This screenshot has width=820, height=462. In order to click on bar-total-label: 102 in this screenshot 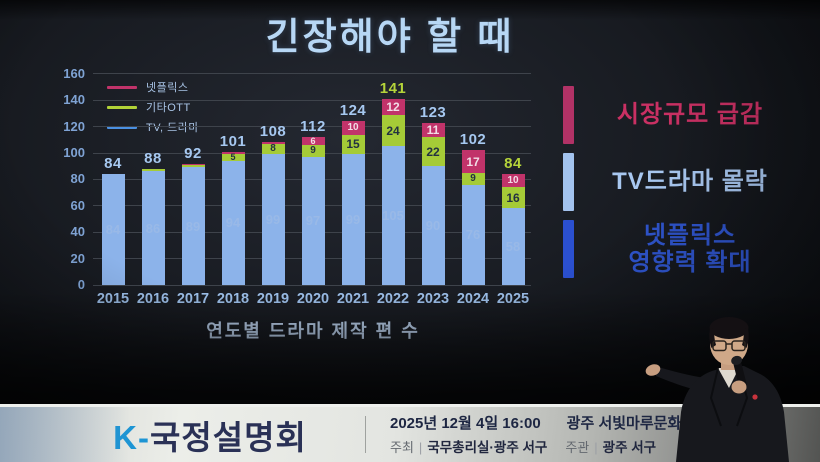, I will do `click(473, 140)`.